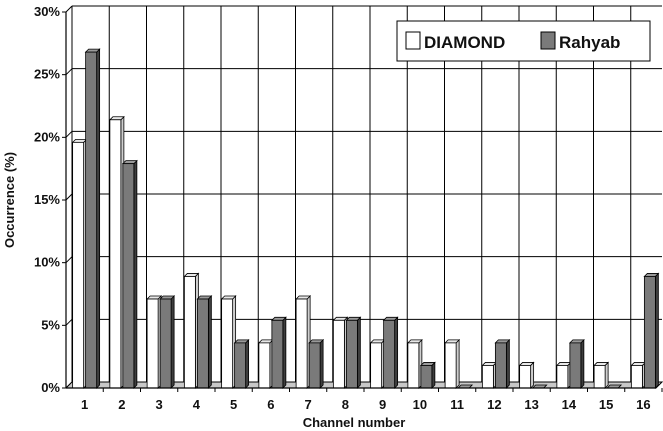 This screenshot has width=663, height=431. Describe the element at coordinates (638, 375) in the screenshot. I see `bar-diamond-ch16` at that location.